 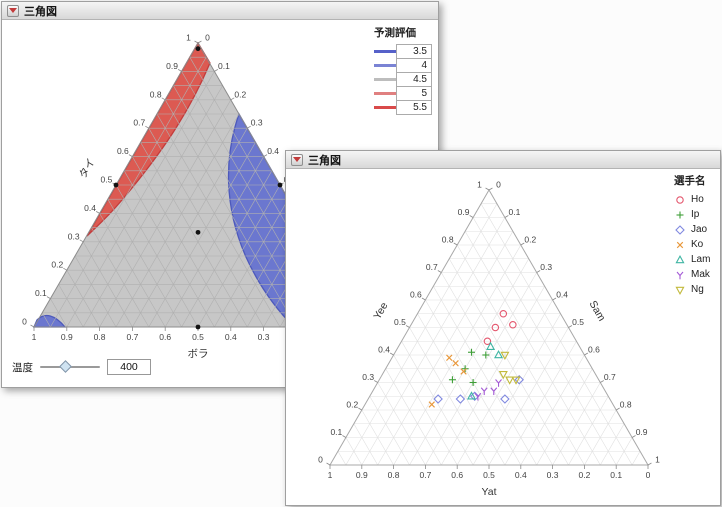 I want to click on legend-item-Ho: Ho, so click(x=692, y=199).